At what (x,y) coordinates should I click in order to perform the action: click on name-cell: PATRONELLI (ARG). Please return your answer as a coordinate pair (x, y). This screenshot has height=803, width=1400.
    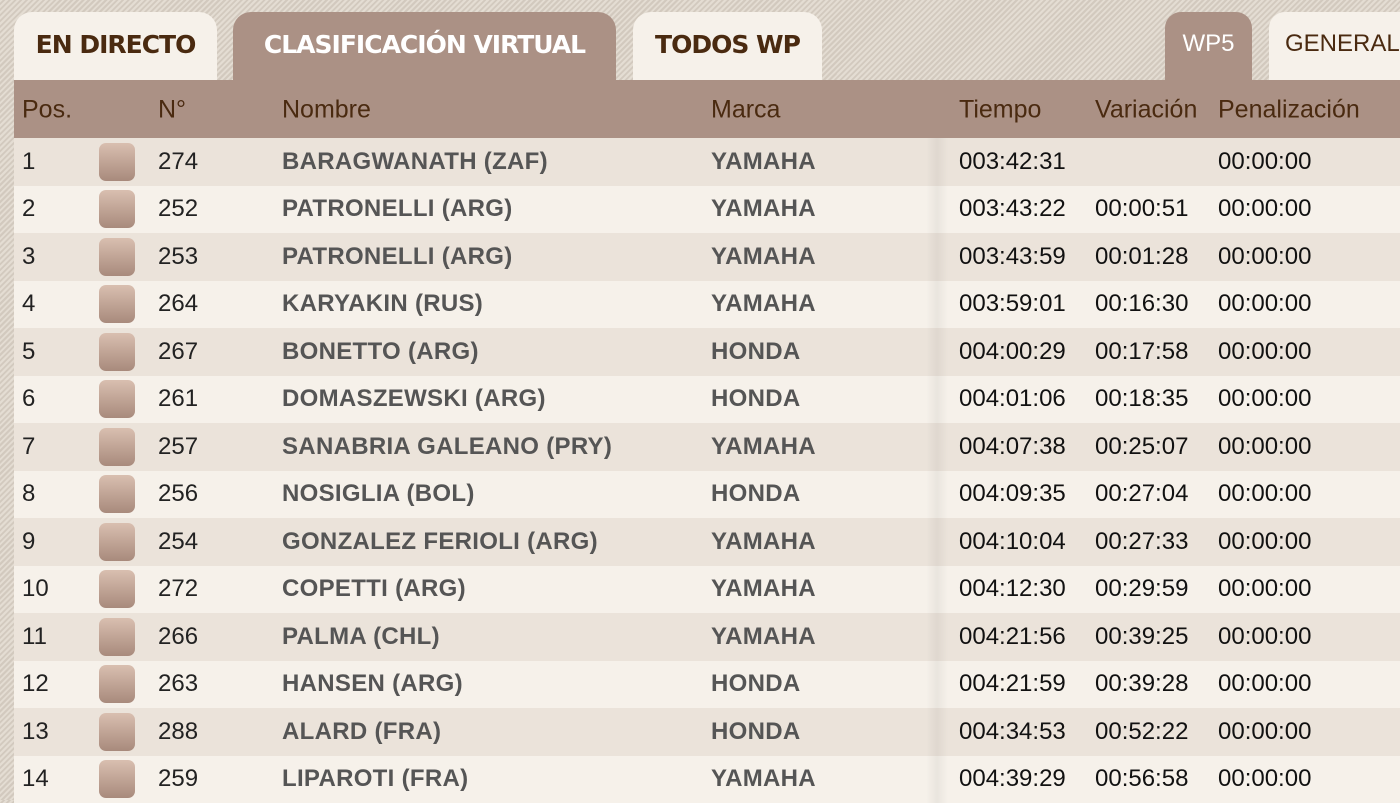
    Looking at the image, I should click on (397, 209).